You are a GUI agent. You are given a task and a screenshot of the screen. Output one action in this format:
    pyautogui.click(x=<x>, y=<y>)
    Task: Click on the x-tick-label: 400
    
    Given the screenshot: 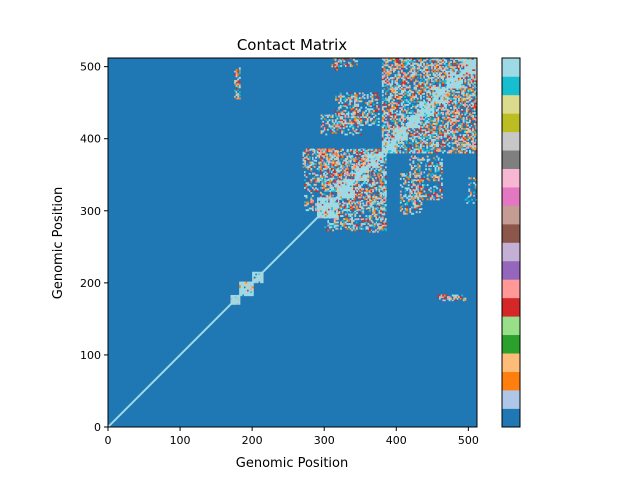 What is the action you would take?
    pyautogui.click(x=396, y=440)
    